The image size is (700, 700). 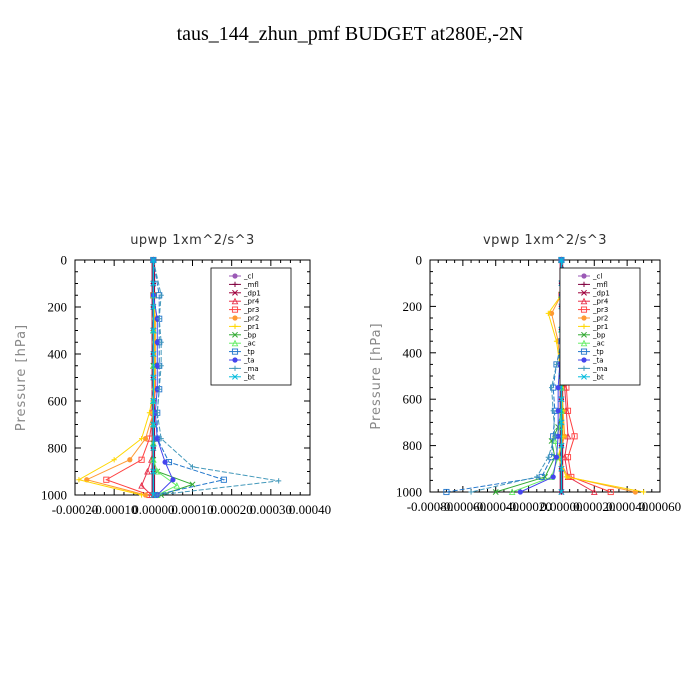 I want to click on chart-1-y-tick-label: 400, so click(x=413, y=352).